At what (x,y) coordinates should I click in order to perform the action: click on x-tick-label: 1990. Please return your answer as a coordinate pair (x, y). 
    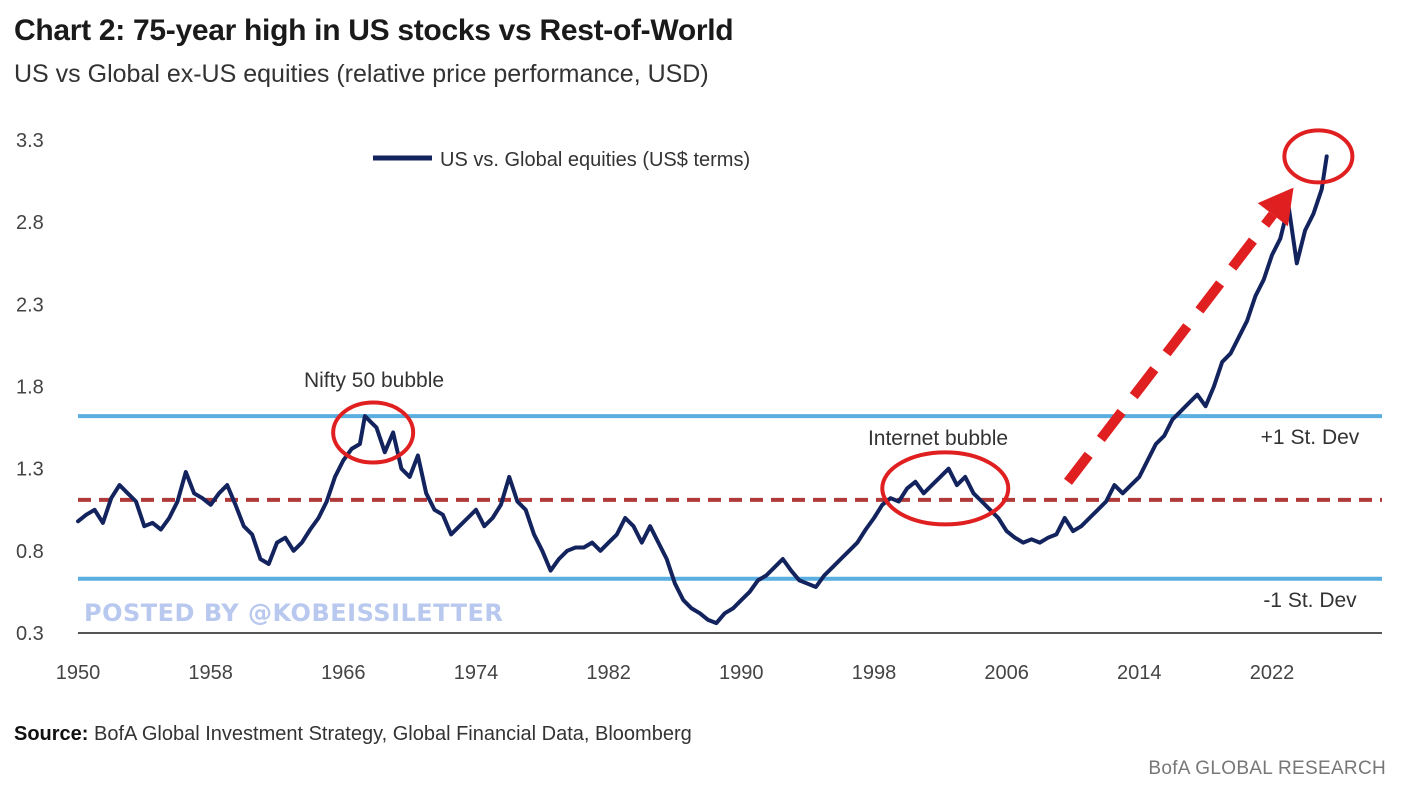
    Looking at the image, I should click on (741, 673).